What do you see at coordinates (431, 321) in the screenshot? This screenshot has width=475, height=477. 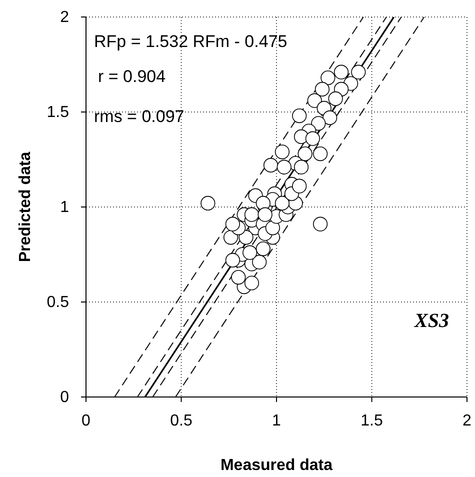 I see `annotation: XS3` at bounding box center [431, 321].